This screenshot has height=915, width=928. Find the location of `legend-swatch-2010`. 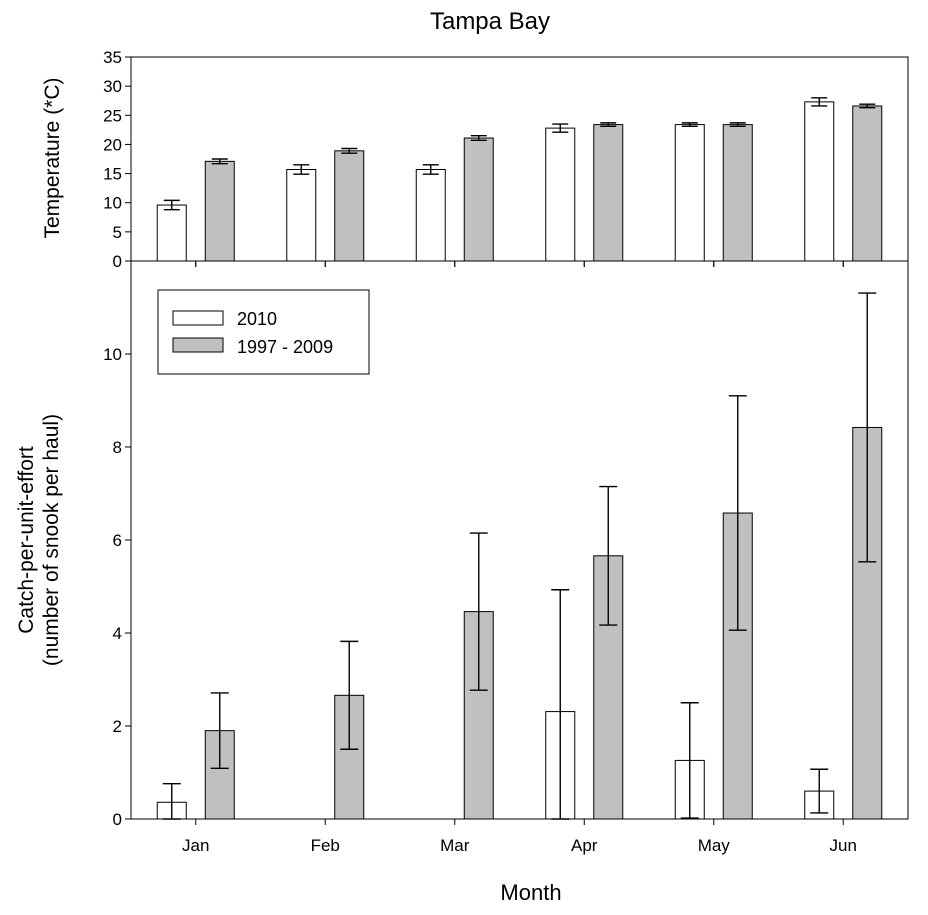

legend-swatch-2010 is located at coordinates (198, 318).